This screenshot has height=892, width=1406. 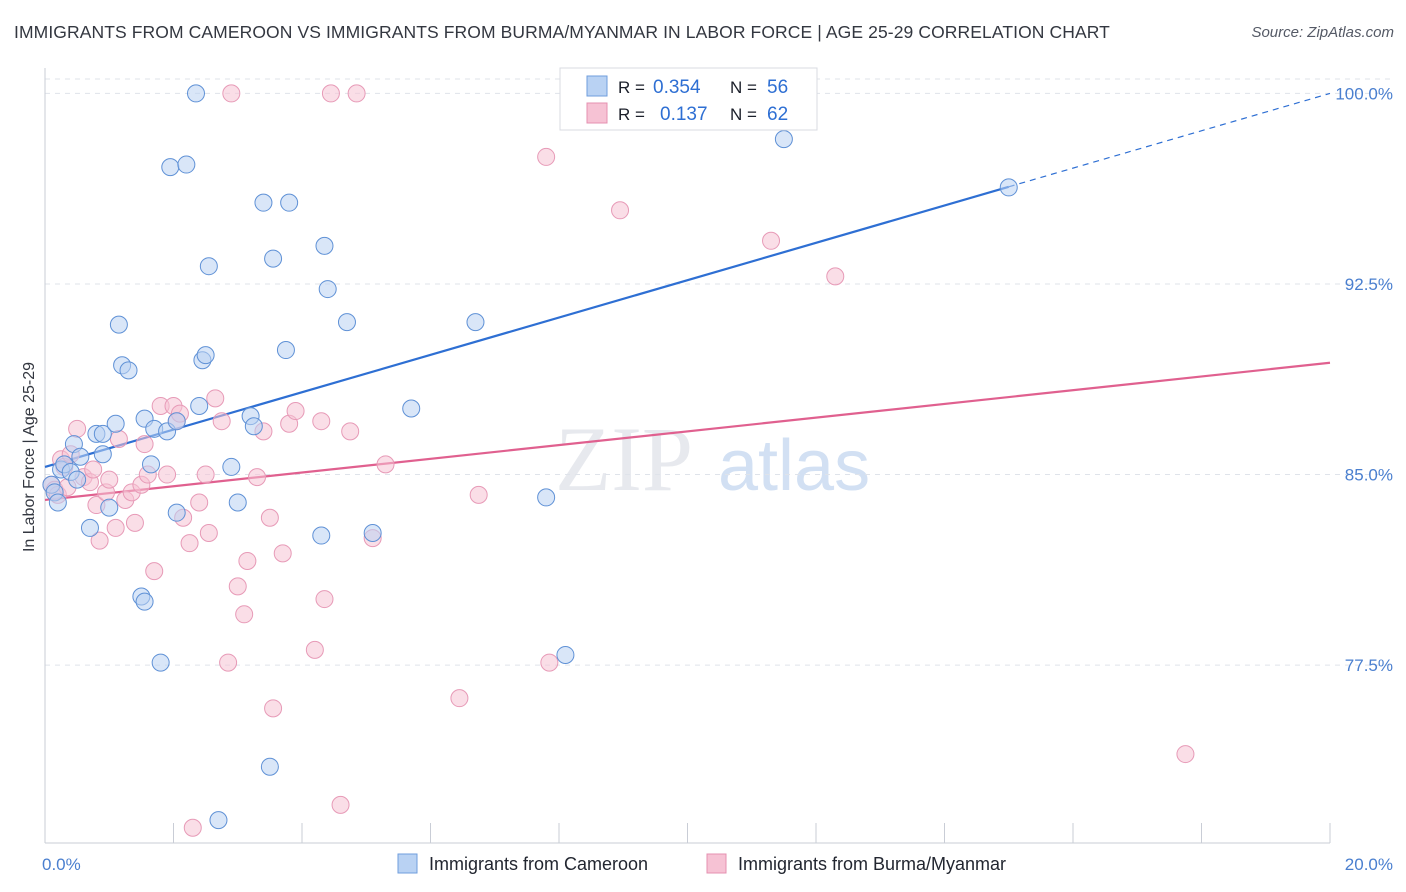 I want to click on legend-n-label-burma: N =, so click(x=743, y=114).